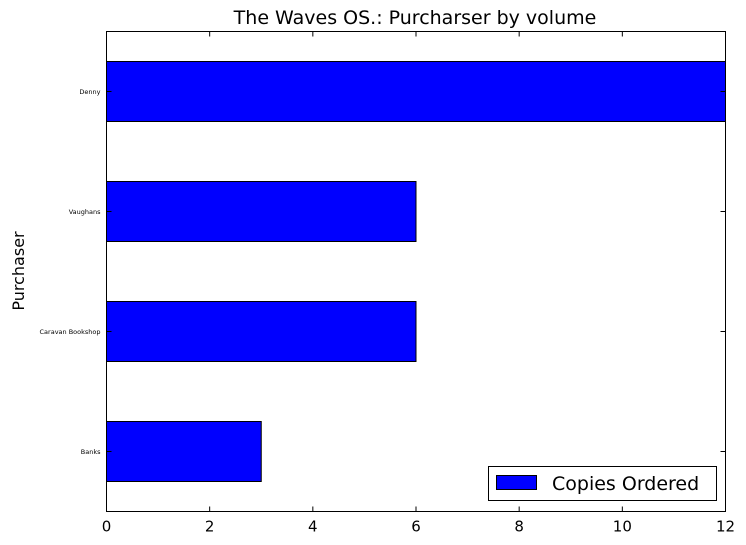 The height and width of the screenshot is (545, 746). What do you see at coordinates (625, 484) in the screenshot?
I see `legend-label: Copies Ordered` at bounding box center [625, 484].